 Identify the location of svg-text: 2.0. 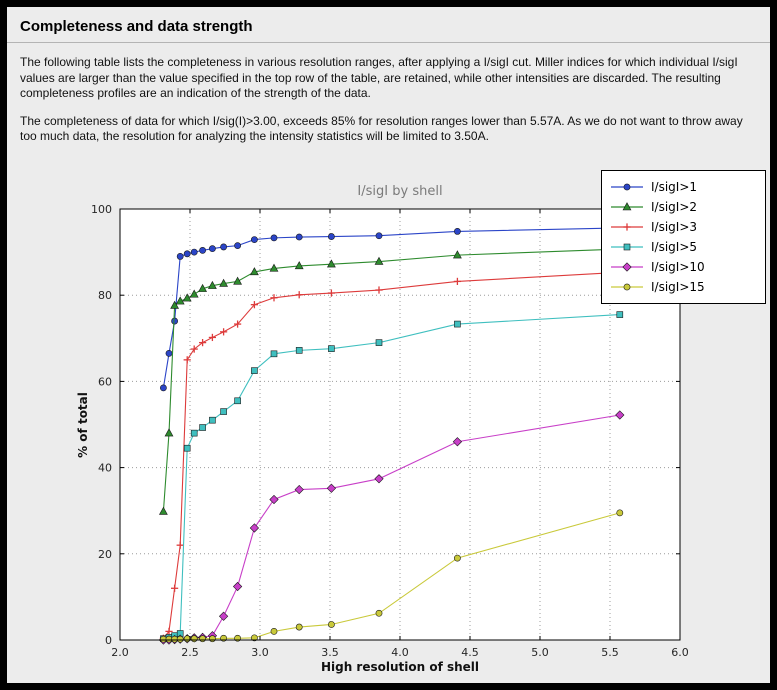
(120, 652).